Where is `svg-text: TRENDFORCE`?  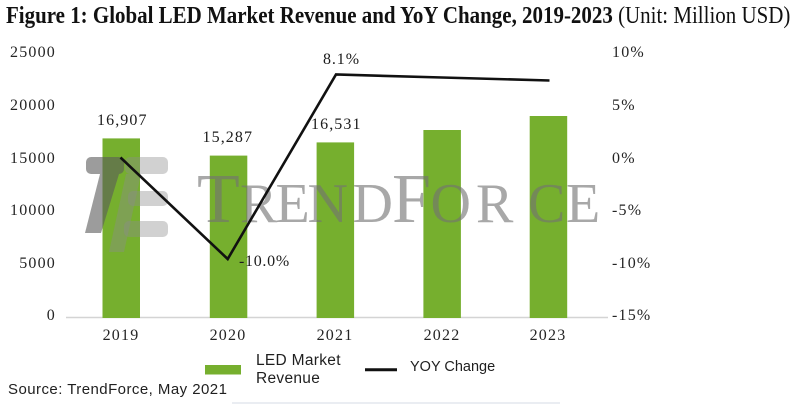 svg-text: TRENDFORCE is located at coordinates (398, 199).